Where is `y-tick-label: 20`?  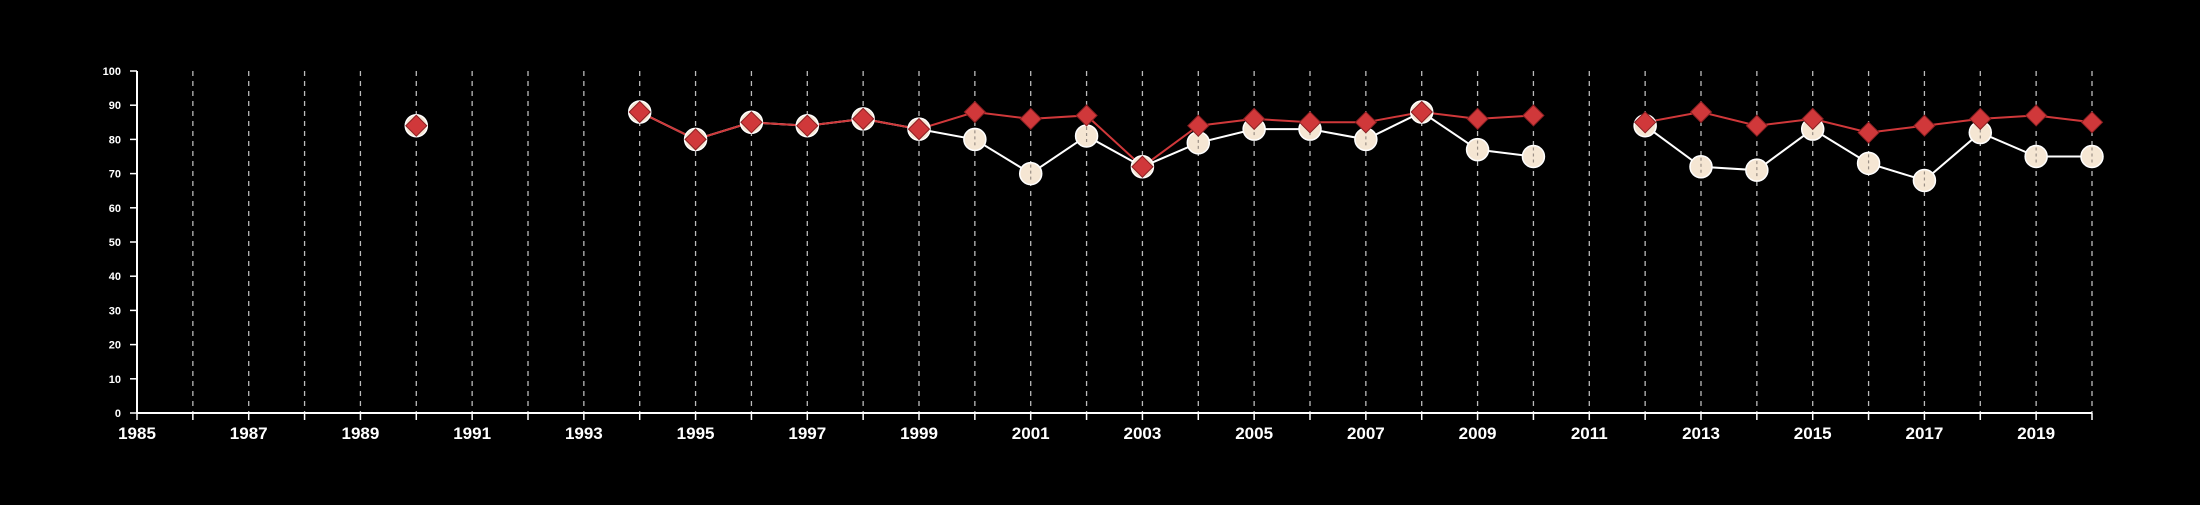
y-tick-label: 20 is located at coordinates (115, 346).